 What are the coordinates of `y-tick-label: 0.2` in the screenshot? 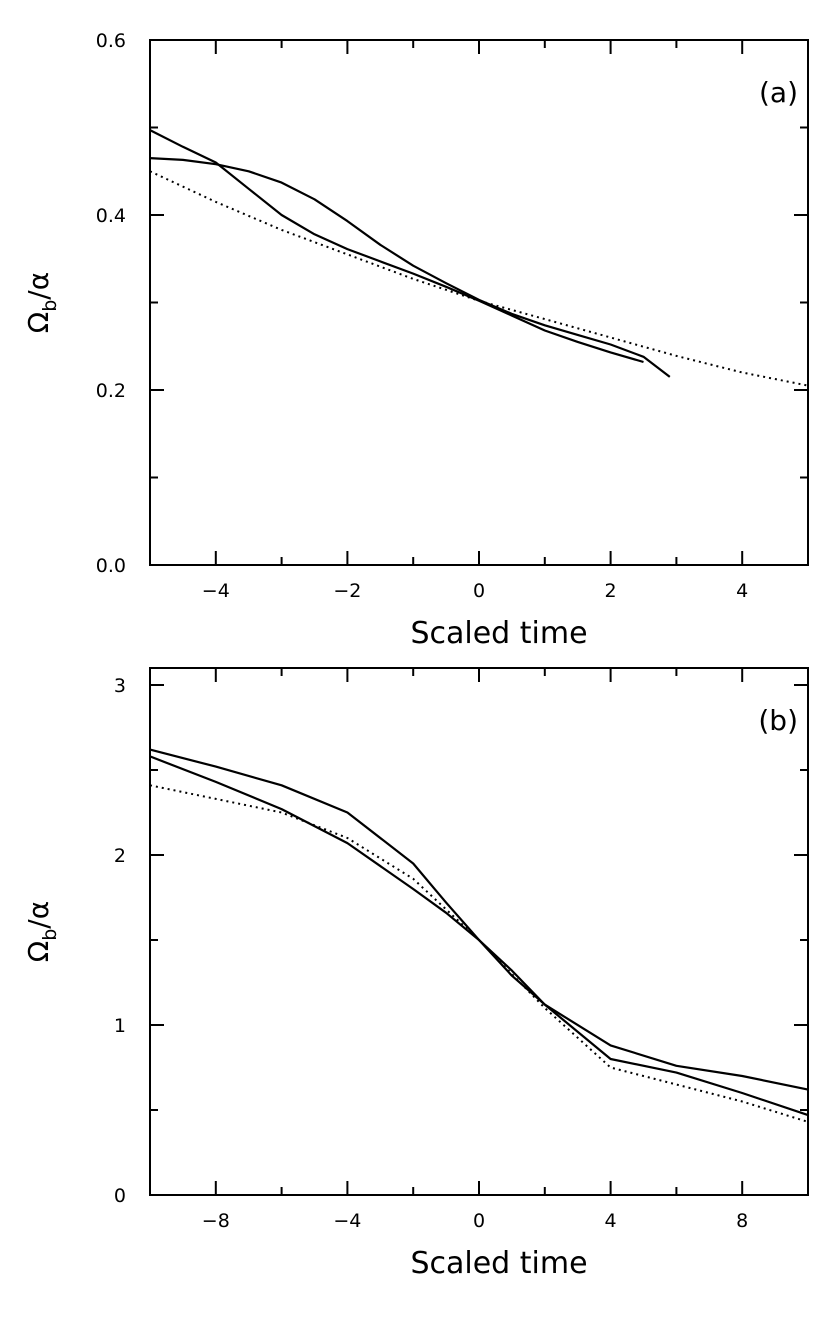 It's located at (111, 391).